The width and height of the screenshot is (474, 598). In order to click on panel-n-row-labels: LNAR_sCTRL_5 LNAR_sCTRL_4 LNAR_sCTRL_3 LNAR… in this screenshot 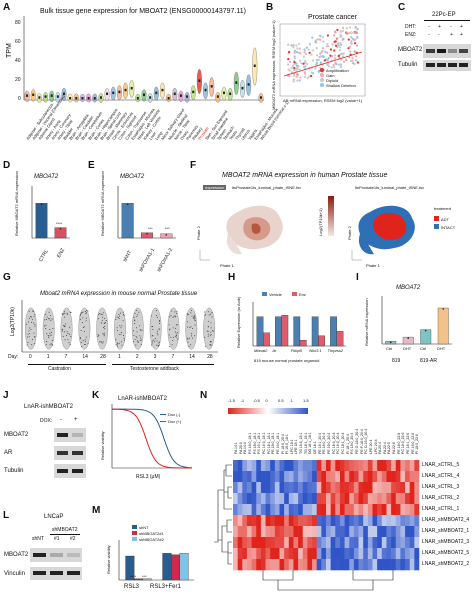, I will do `click(448, 515)`.